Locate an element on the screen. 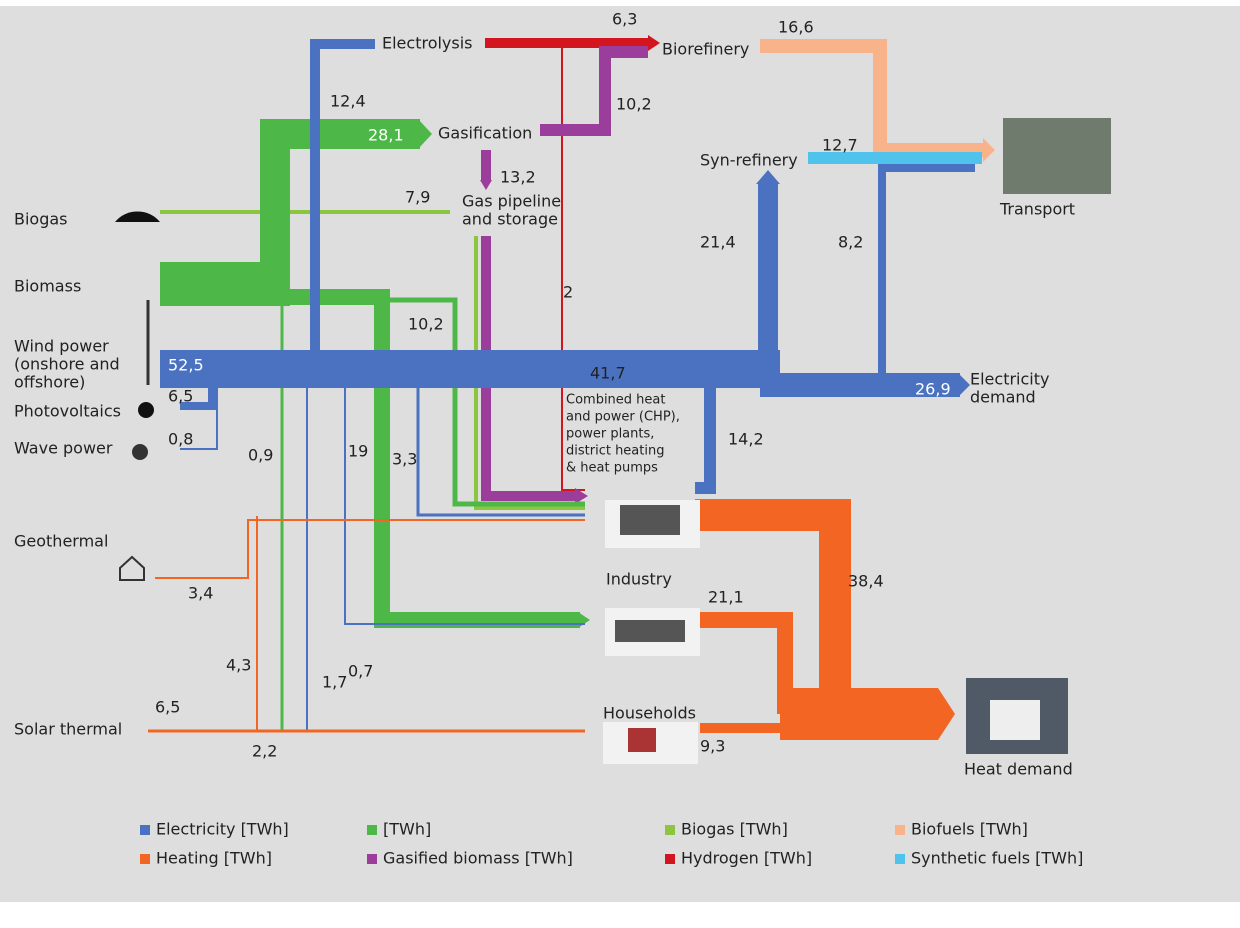  flow-label: 21,4 is located at coordinates (718, 242).